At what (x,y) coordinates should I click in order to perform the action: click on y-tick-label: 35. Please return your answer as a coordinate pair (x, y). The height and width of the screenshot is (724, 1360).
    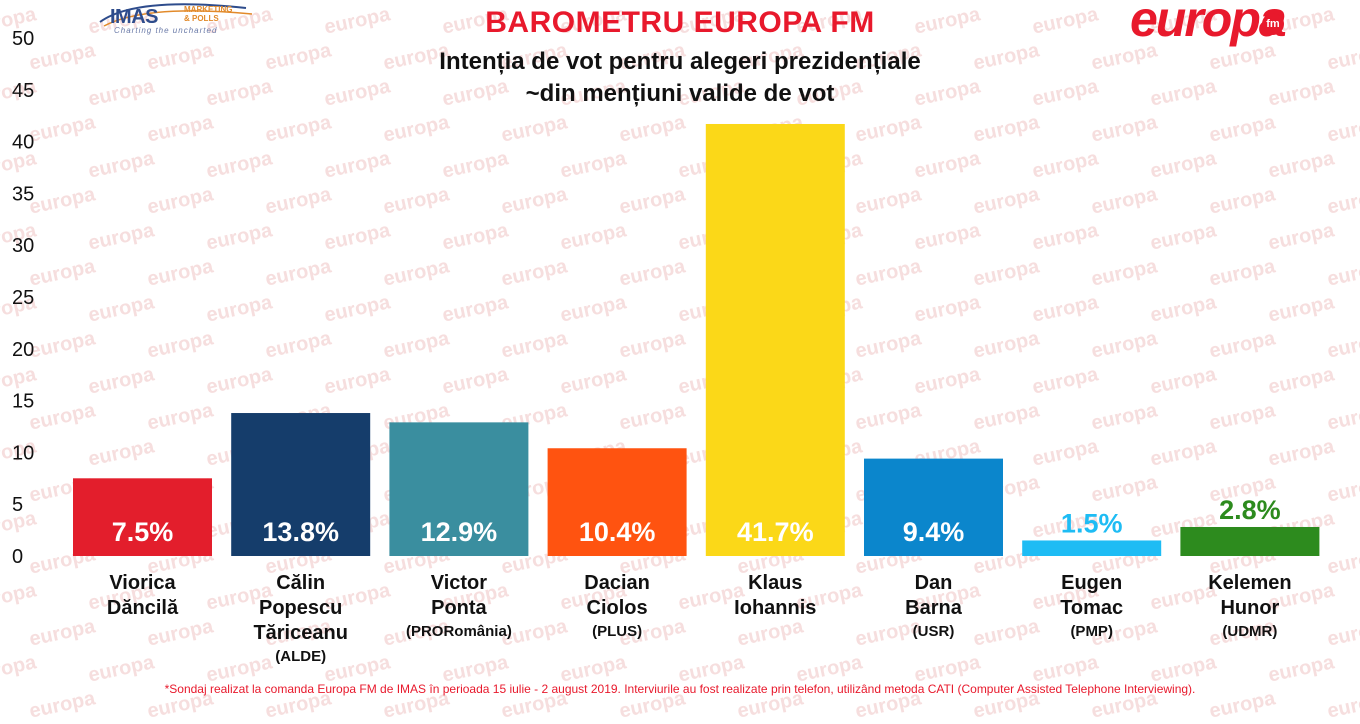
    Looking at the image, I should click on (23, 194).